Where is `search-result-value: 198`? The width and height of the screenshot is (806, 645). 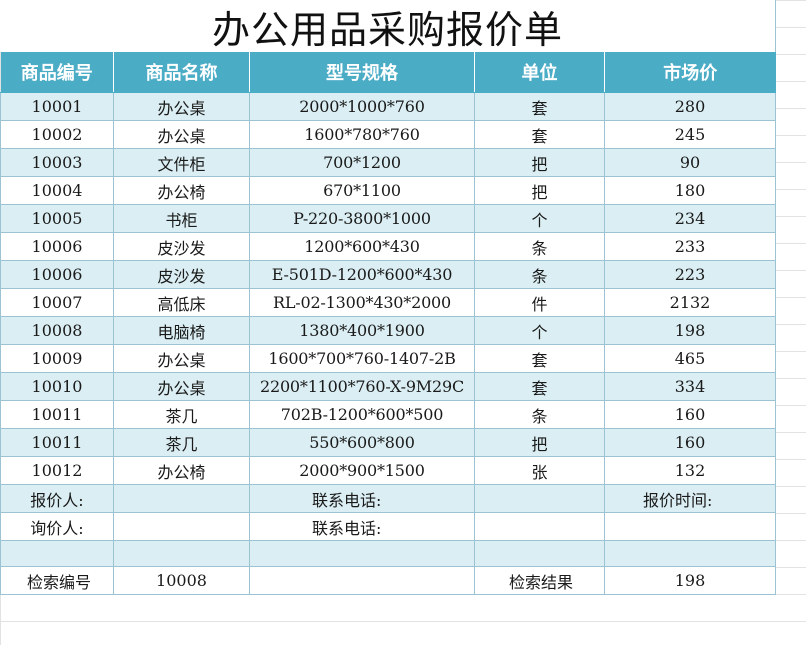
search-result-value: 198 is located at coordinates (690, 580).